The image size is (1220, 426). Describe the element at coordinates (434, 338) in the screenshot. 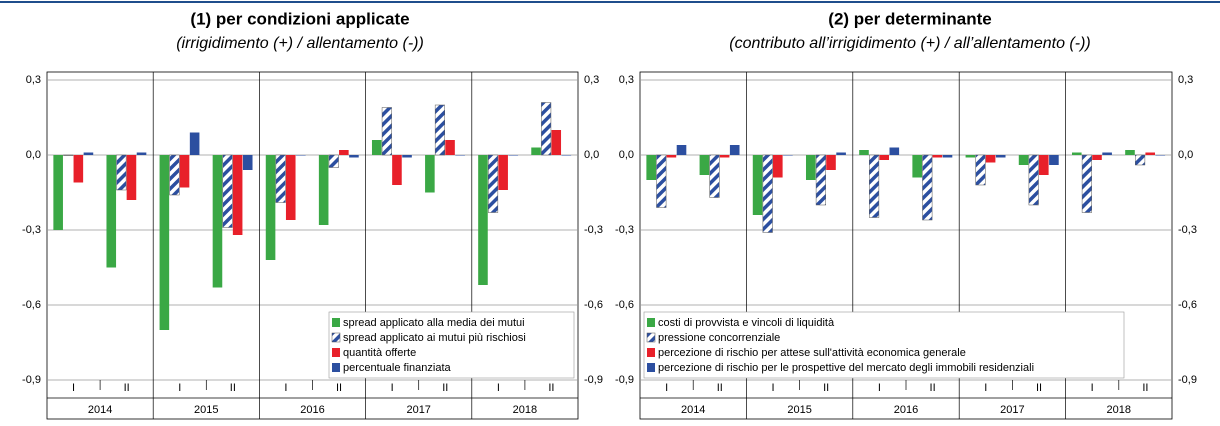

I see `legend-label: spread applicato ai mutui più rischiosi` at that location.